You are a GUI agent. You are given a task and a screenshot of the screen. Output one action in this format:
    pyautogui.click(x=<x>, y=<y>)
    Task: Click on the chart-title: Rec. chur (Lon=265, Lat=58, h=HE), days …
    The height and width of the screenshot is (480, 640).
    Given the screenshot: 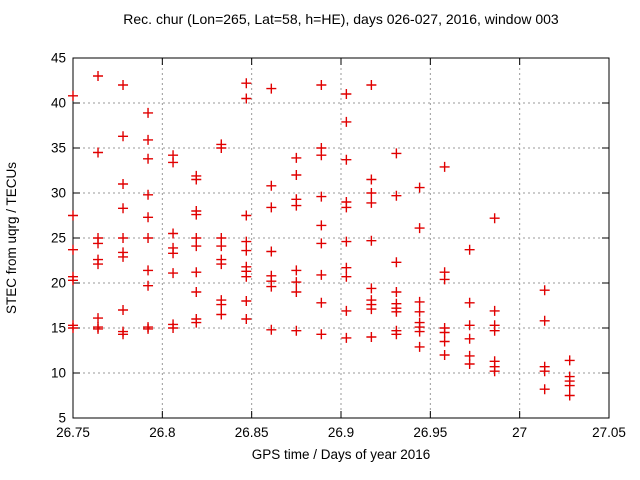 What is the action you would take?
    pyautogui.click(x=341, y=19)
    